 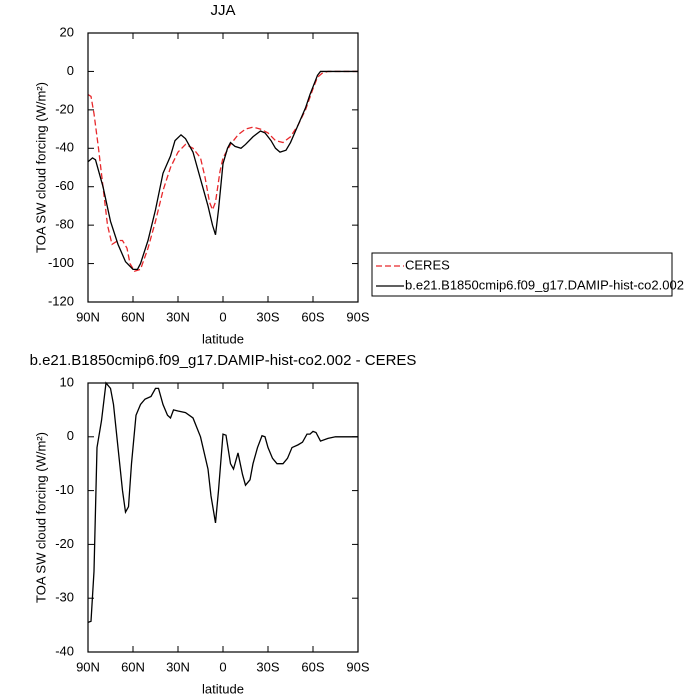 I want to click on y-tick-label: -10, so click(x=64, y=489).